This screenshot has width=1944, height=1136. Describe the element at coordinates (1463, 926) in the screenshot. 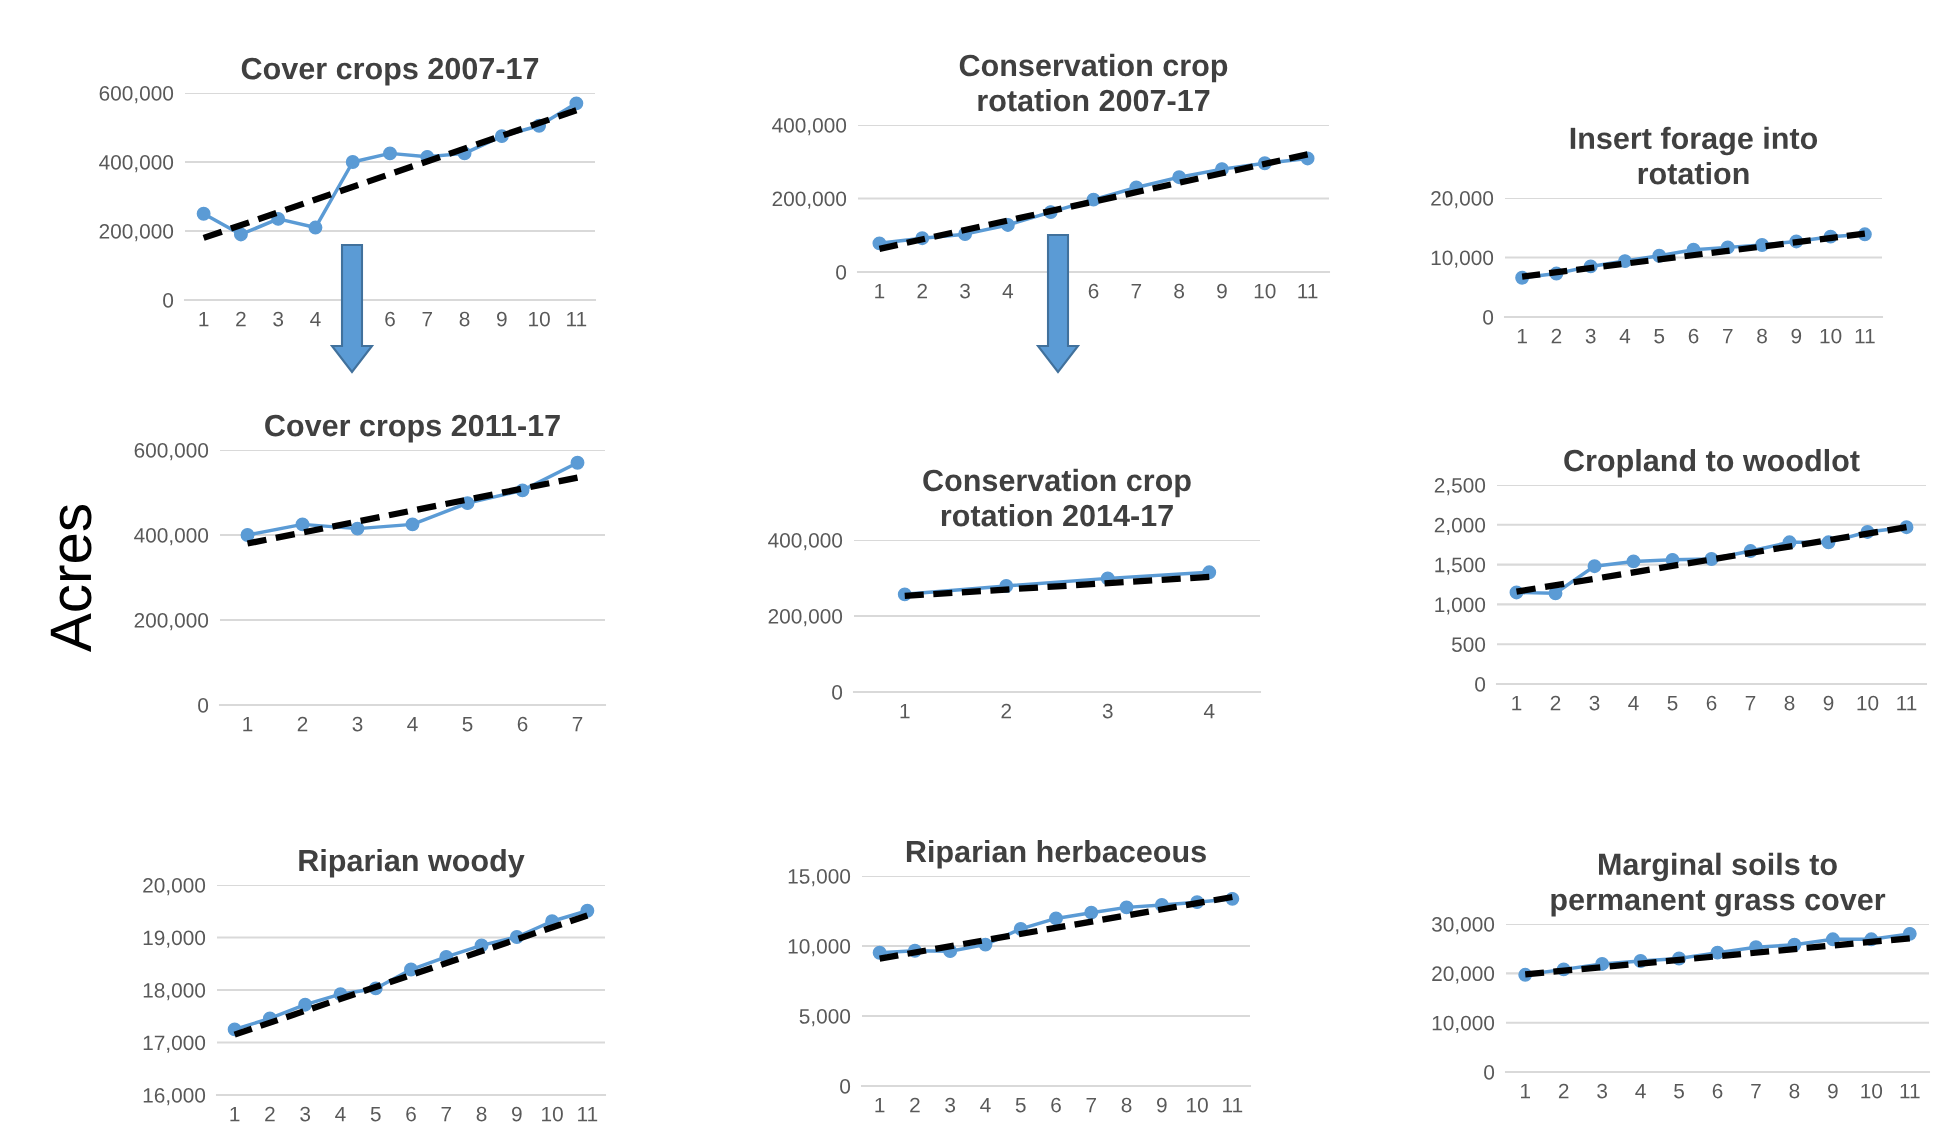

I see `y-tick-label: 30,000` at that location.